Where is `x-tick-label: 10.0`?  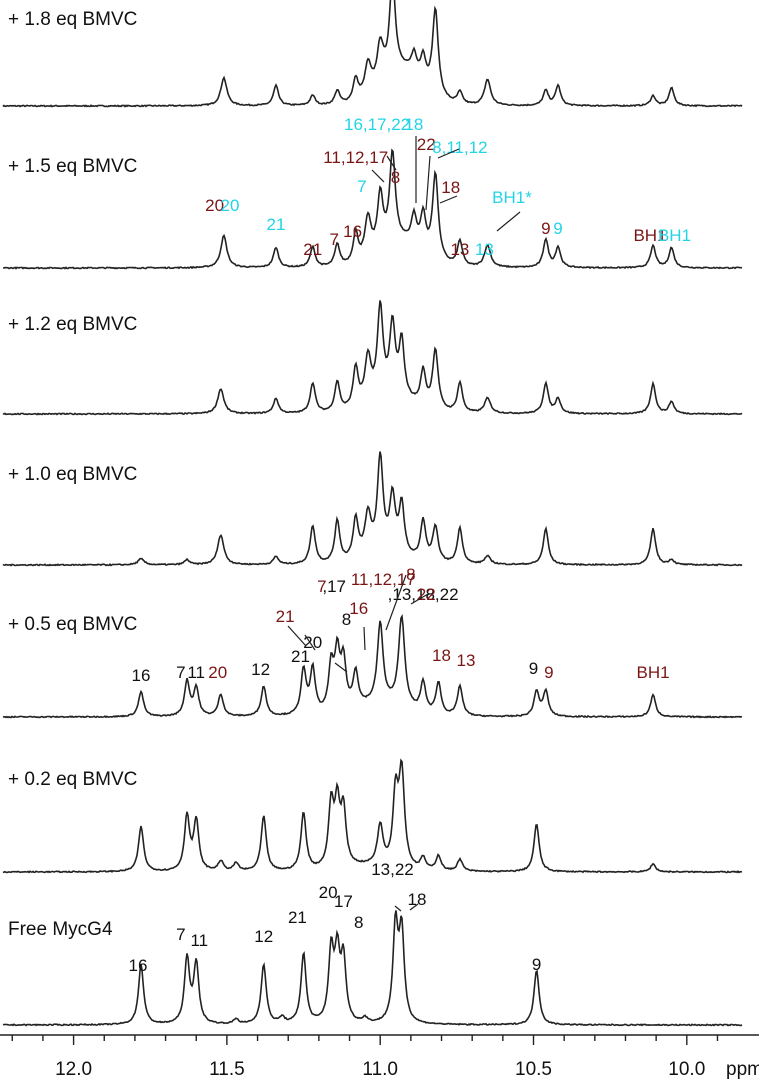
x-tick-label: 10.0 is located at coordinates (686, 1069).